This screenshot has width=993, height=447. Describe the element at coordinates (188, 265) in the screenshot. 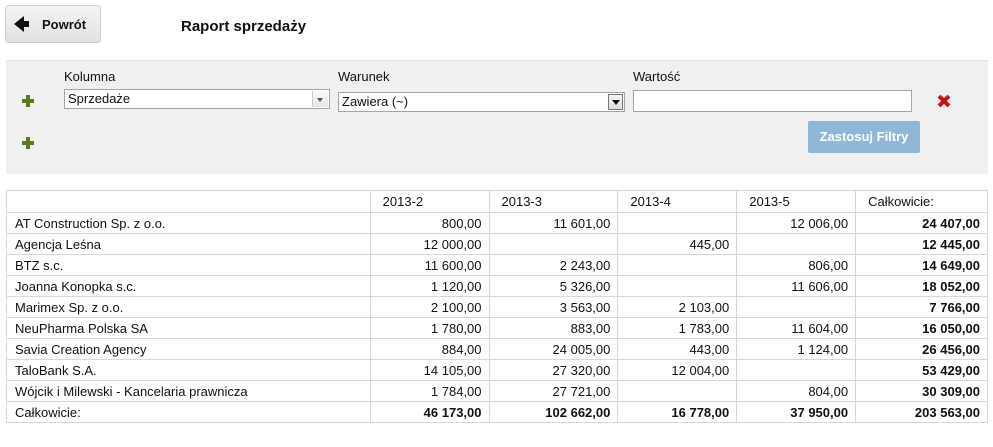

I see `customer-name: BTZ s.c.` at that location.